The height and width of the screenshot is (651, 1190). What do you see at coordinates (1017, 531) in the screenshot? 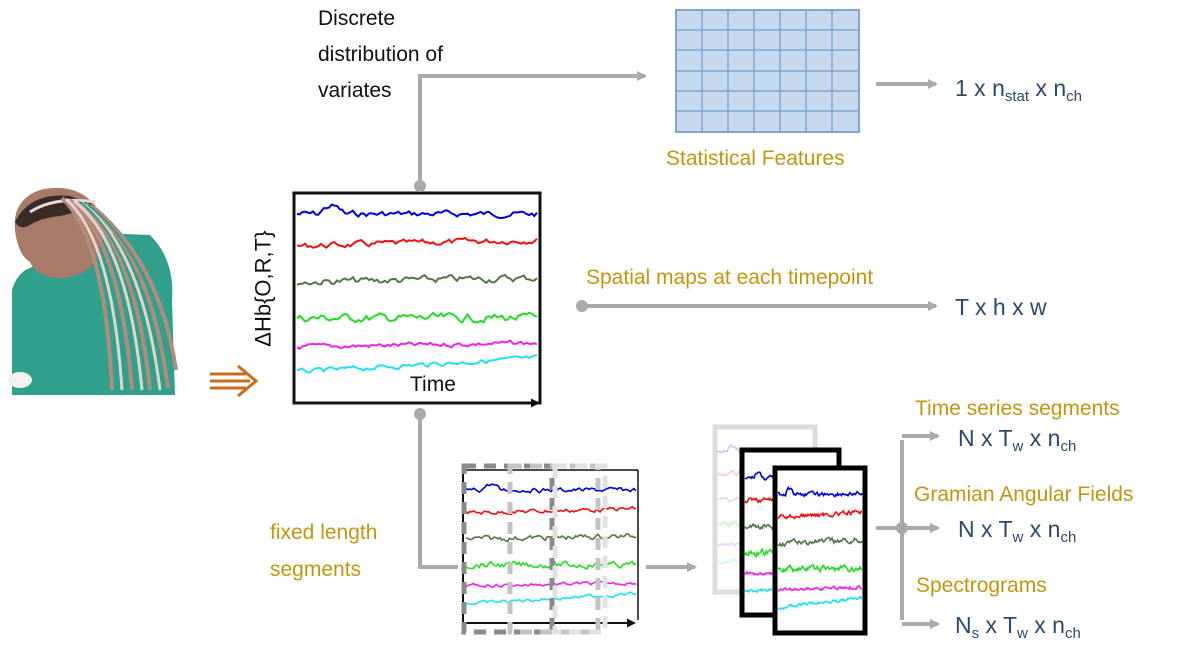
I see `gaf-output-dims: N x Tw x nch` at bounding box center [1017, 531].